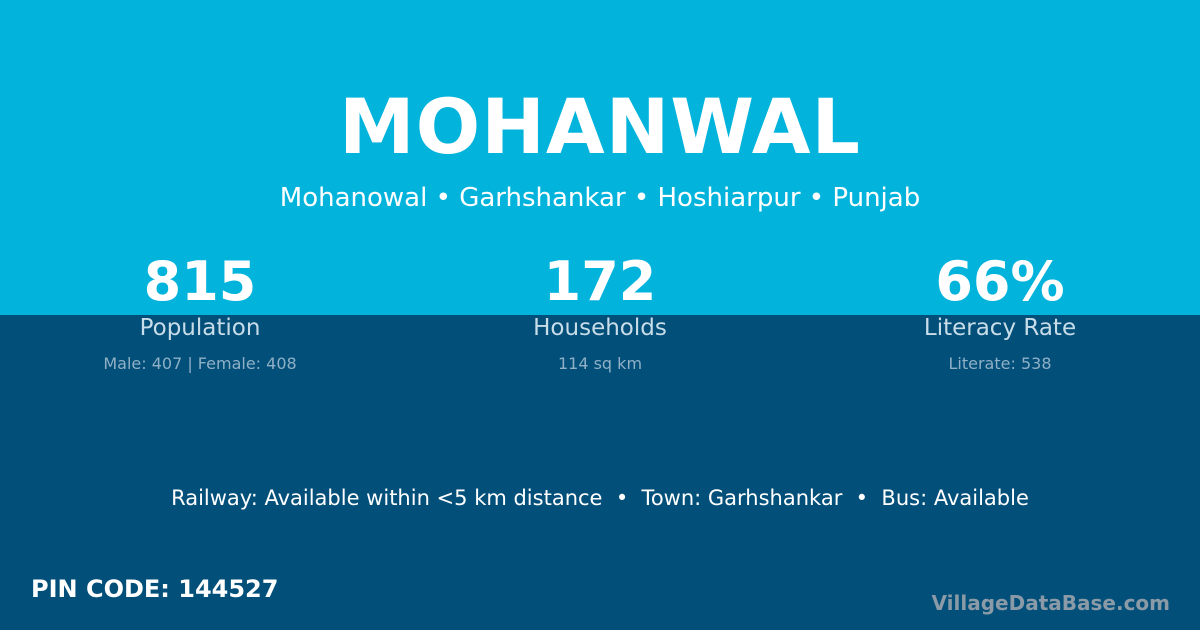 This screenshot has width=1200, height=630. Describe the element at coordinates (1000, 328) in the screenshot. I see `literacy-label: Literacy Rate` at that location.